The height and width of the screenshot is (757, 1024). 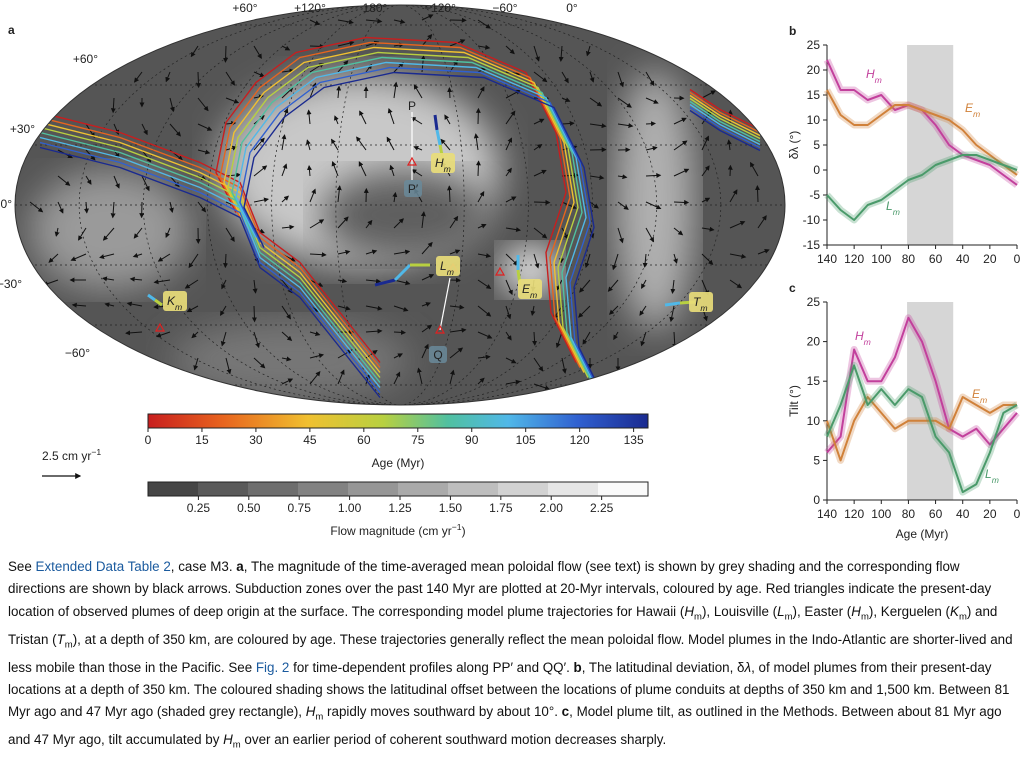 What do you see at coordinates (580, 440) in the screenshot?
I see `colorbar-tick-label: 120` at bounding box center [580, 440].